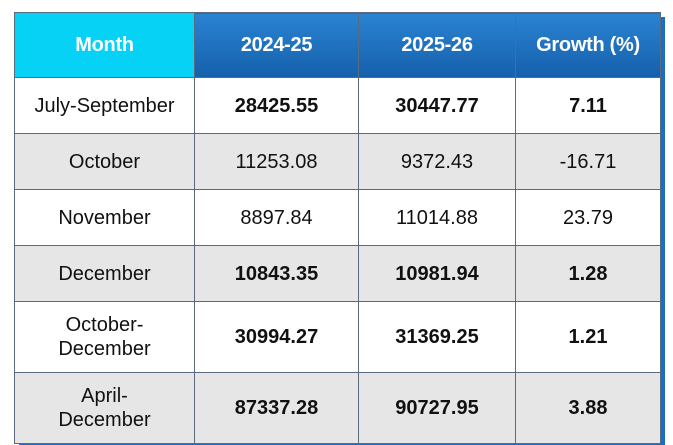 This screenshot has height=445, width=673. I want to click on value-cell: 23.79, so click(588, 217).